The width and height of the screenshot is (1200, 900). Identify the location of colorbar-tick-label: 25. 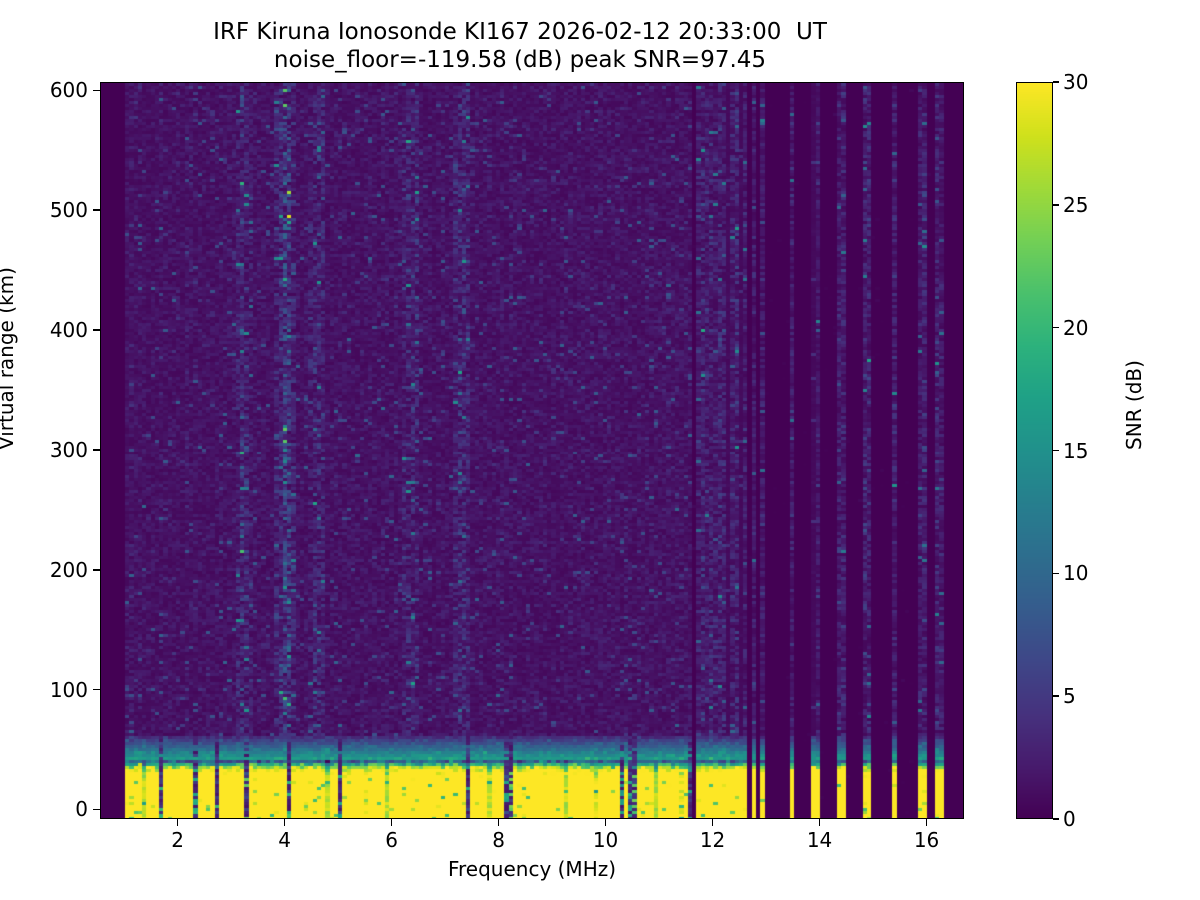
(1076, 204).